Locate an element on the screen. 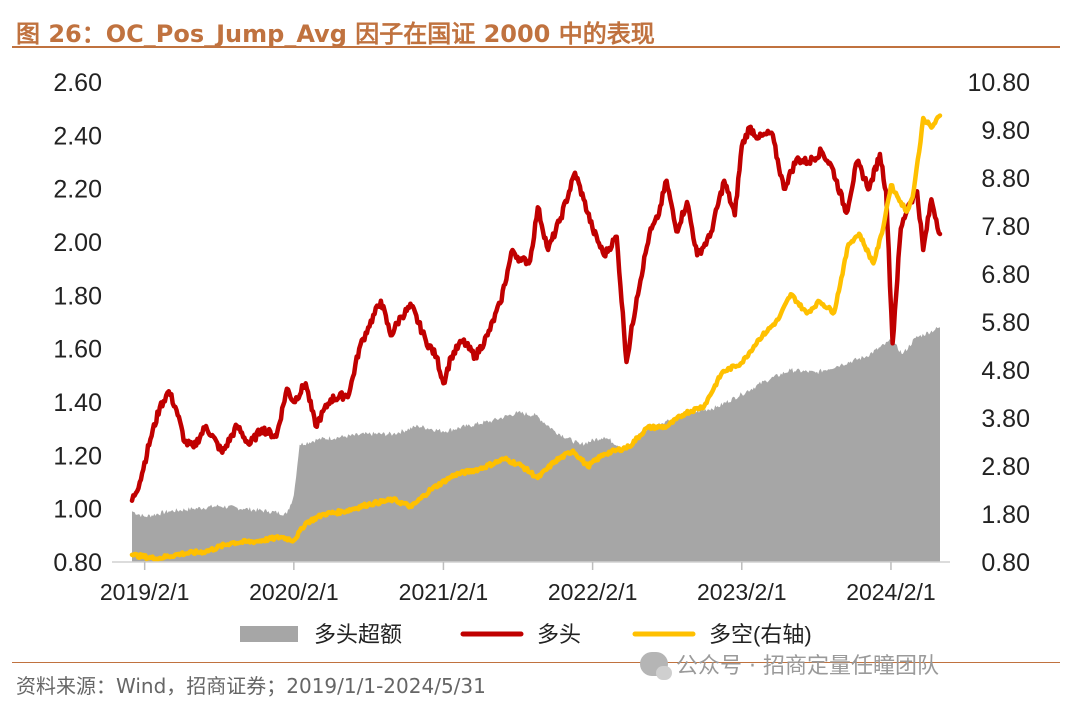 This screenshot has width=1080, height=708. legend-item-long-short-label: 多空(右轴) is located at coordinates (760, 634).